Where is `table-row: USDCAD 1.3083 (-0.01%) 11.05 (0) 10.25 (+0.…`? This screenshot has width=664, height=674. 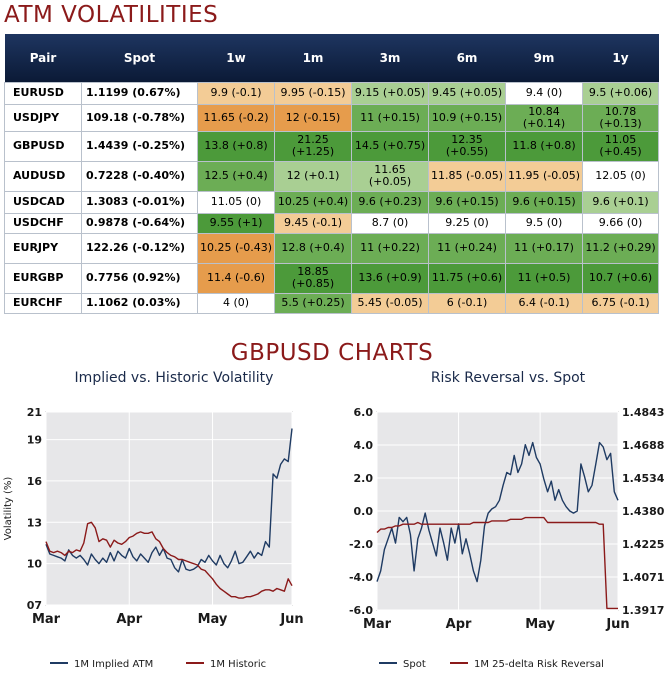 table-row: USDCAD 1.3083 (-0.01%) 11.05 (0) 10.25 (+0.… is located at coordinates (331, 202).